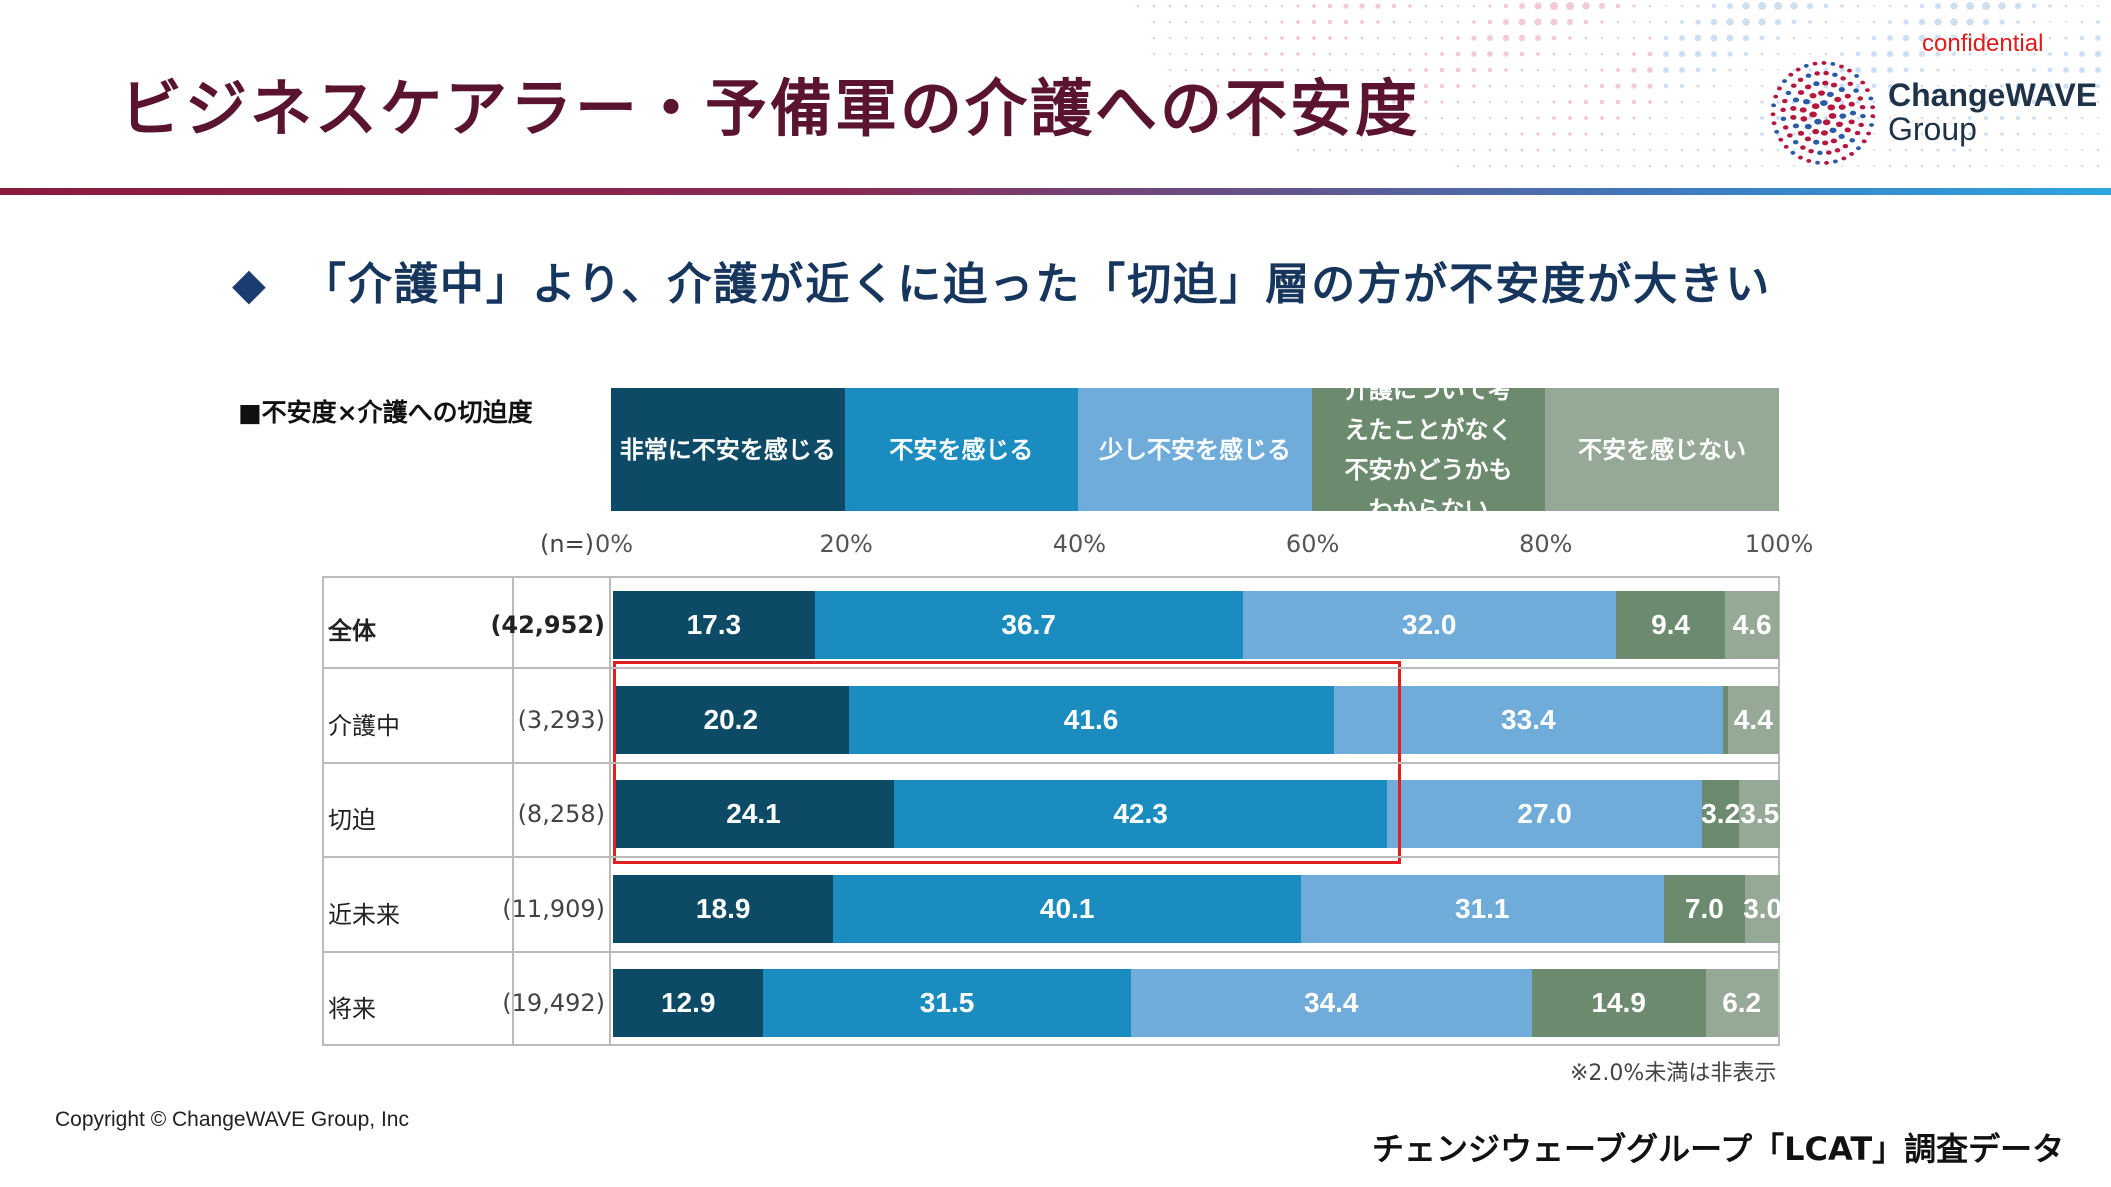 The width and height of the screenshot is (2111, 1187). Describe the element at coordinates (1742, 1002) in the screenshot. I see `bar-value-label: 6.2` at that location.